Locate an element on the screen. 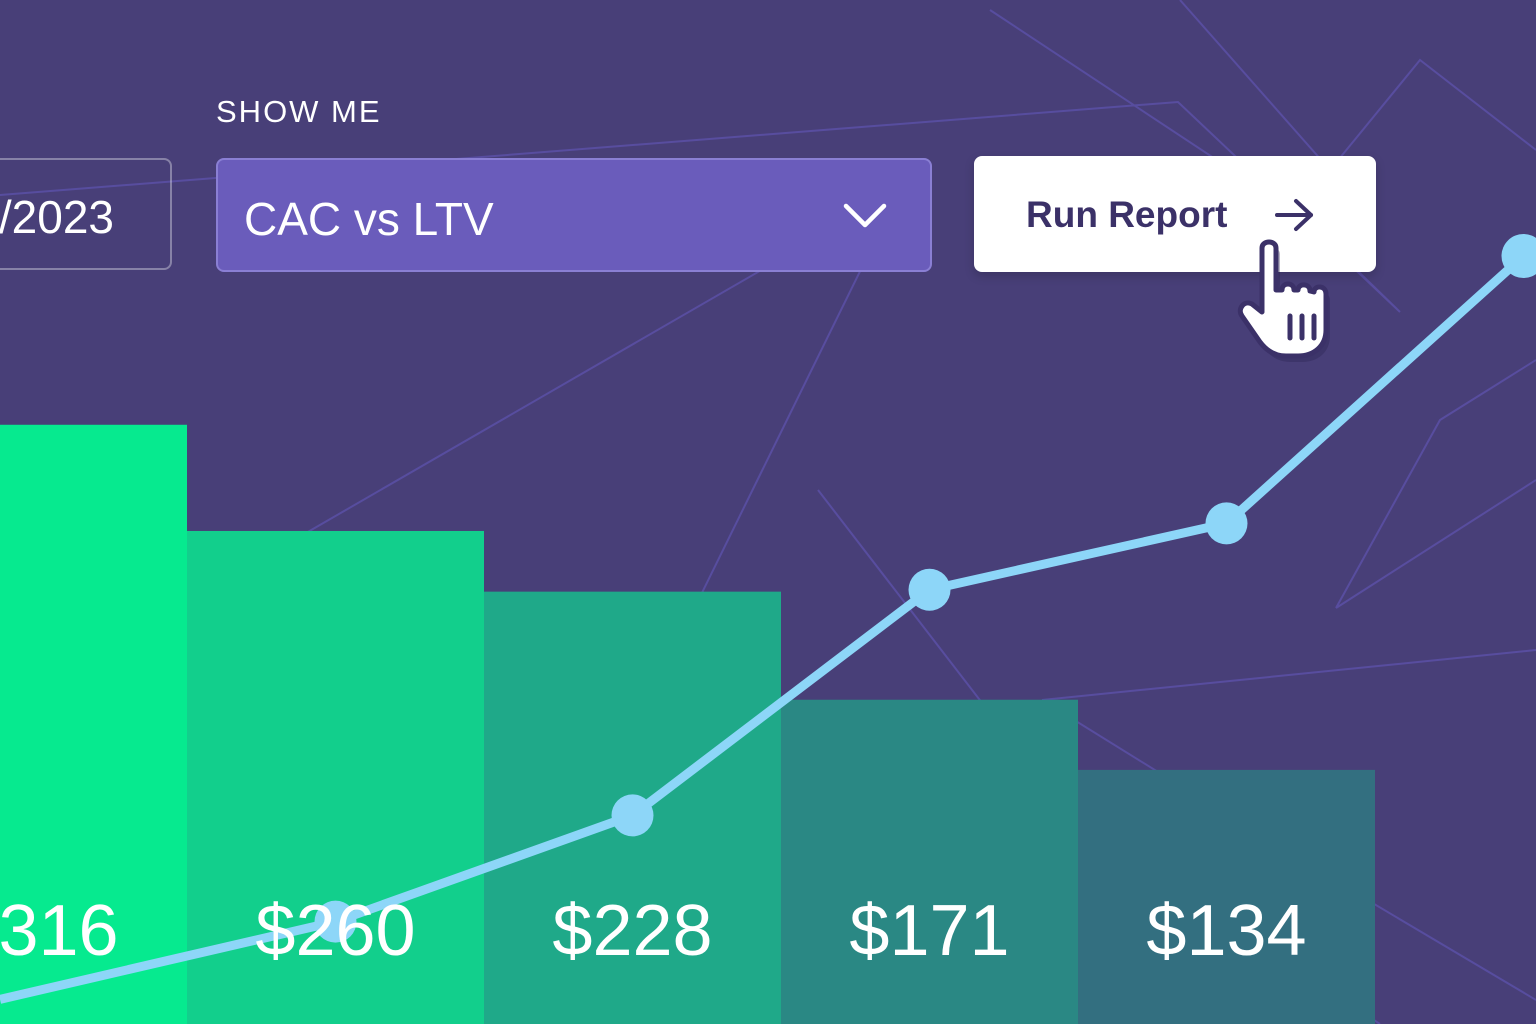  show-me-select: CAC vs LTV is located at coordinates (574, 215).